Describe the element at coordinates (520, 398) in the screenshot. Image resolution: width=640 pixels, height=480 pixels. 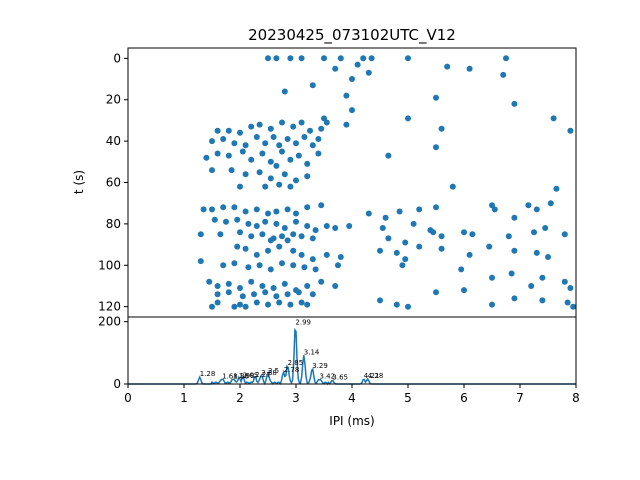
I see `histogram-x-tick-label: 7` at that location.